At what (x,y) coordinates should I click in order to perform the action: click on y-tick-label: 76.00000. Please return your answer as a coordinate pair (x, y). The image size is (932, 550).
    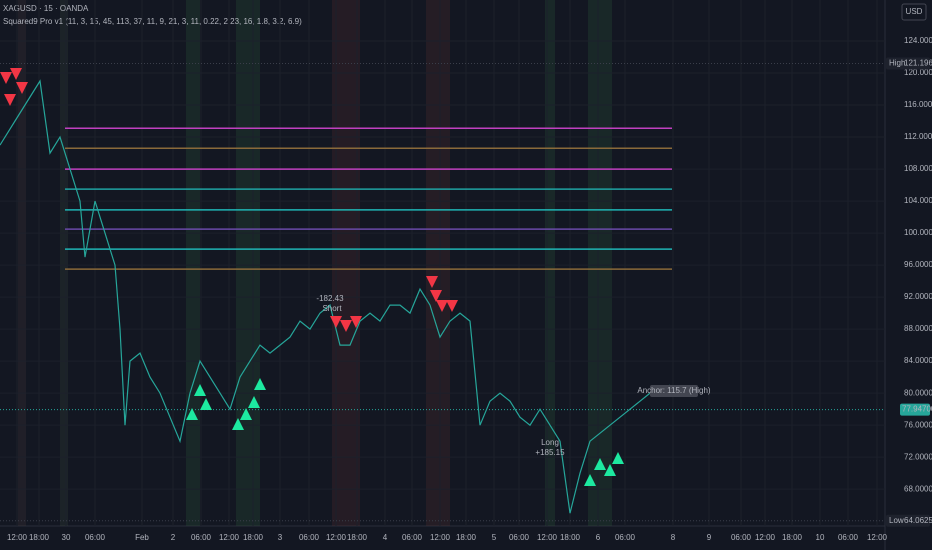
    Looking at the image, I should click on (918, 424).